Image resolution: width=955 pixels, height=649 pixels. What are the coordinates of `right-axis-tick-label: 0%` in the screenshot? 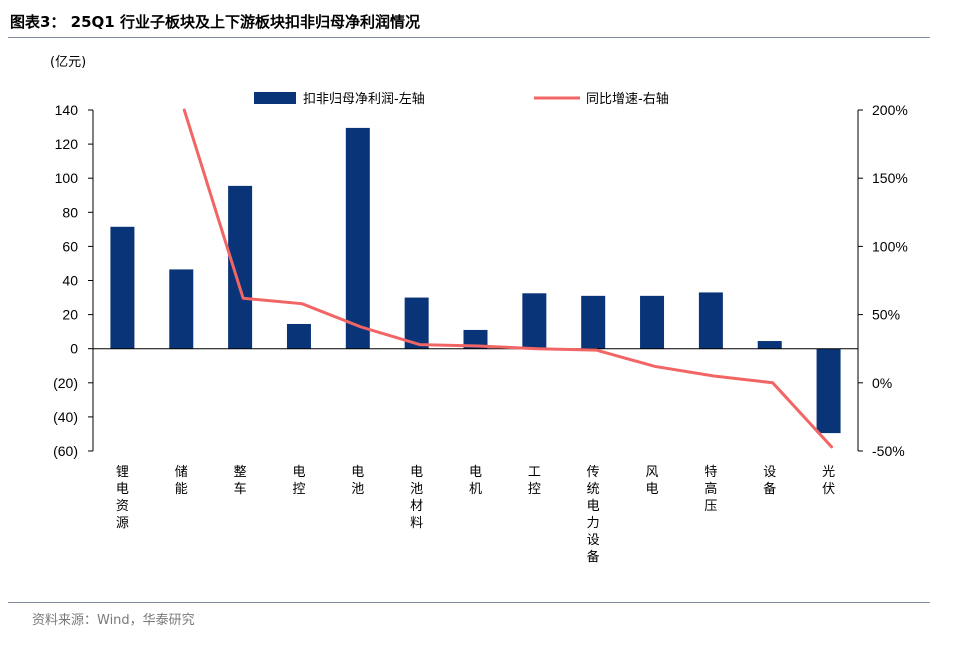 It's located at (882, 383).